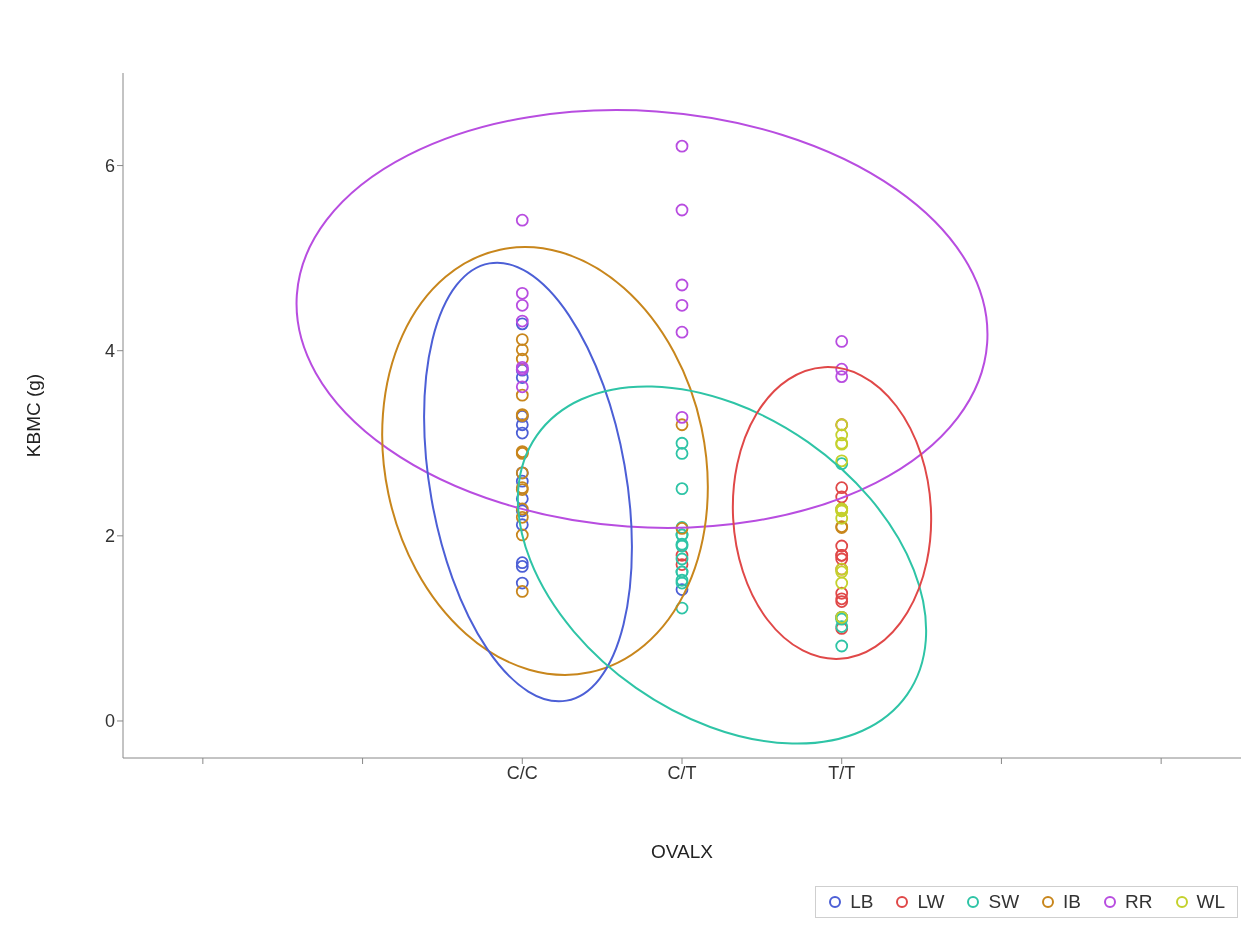 The width and height of the screenshot is (1257, 926). What do you see at coordinates (1138, 902) in the screenshot?
I see `legend-label: RR` at bounding box center [1138, 902].